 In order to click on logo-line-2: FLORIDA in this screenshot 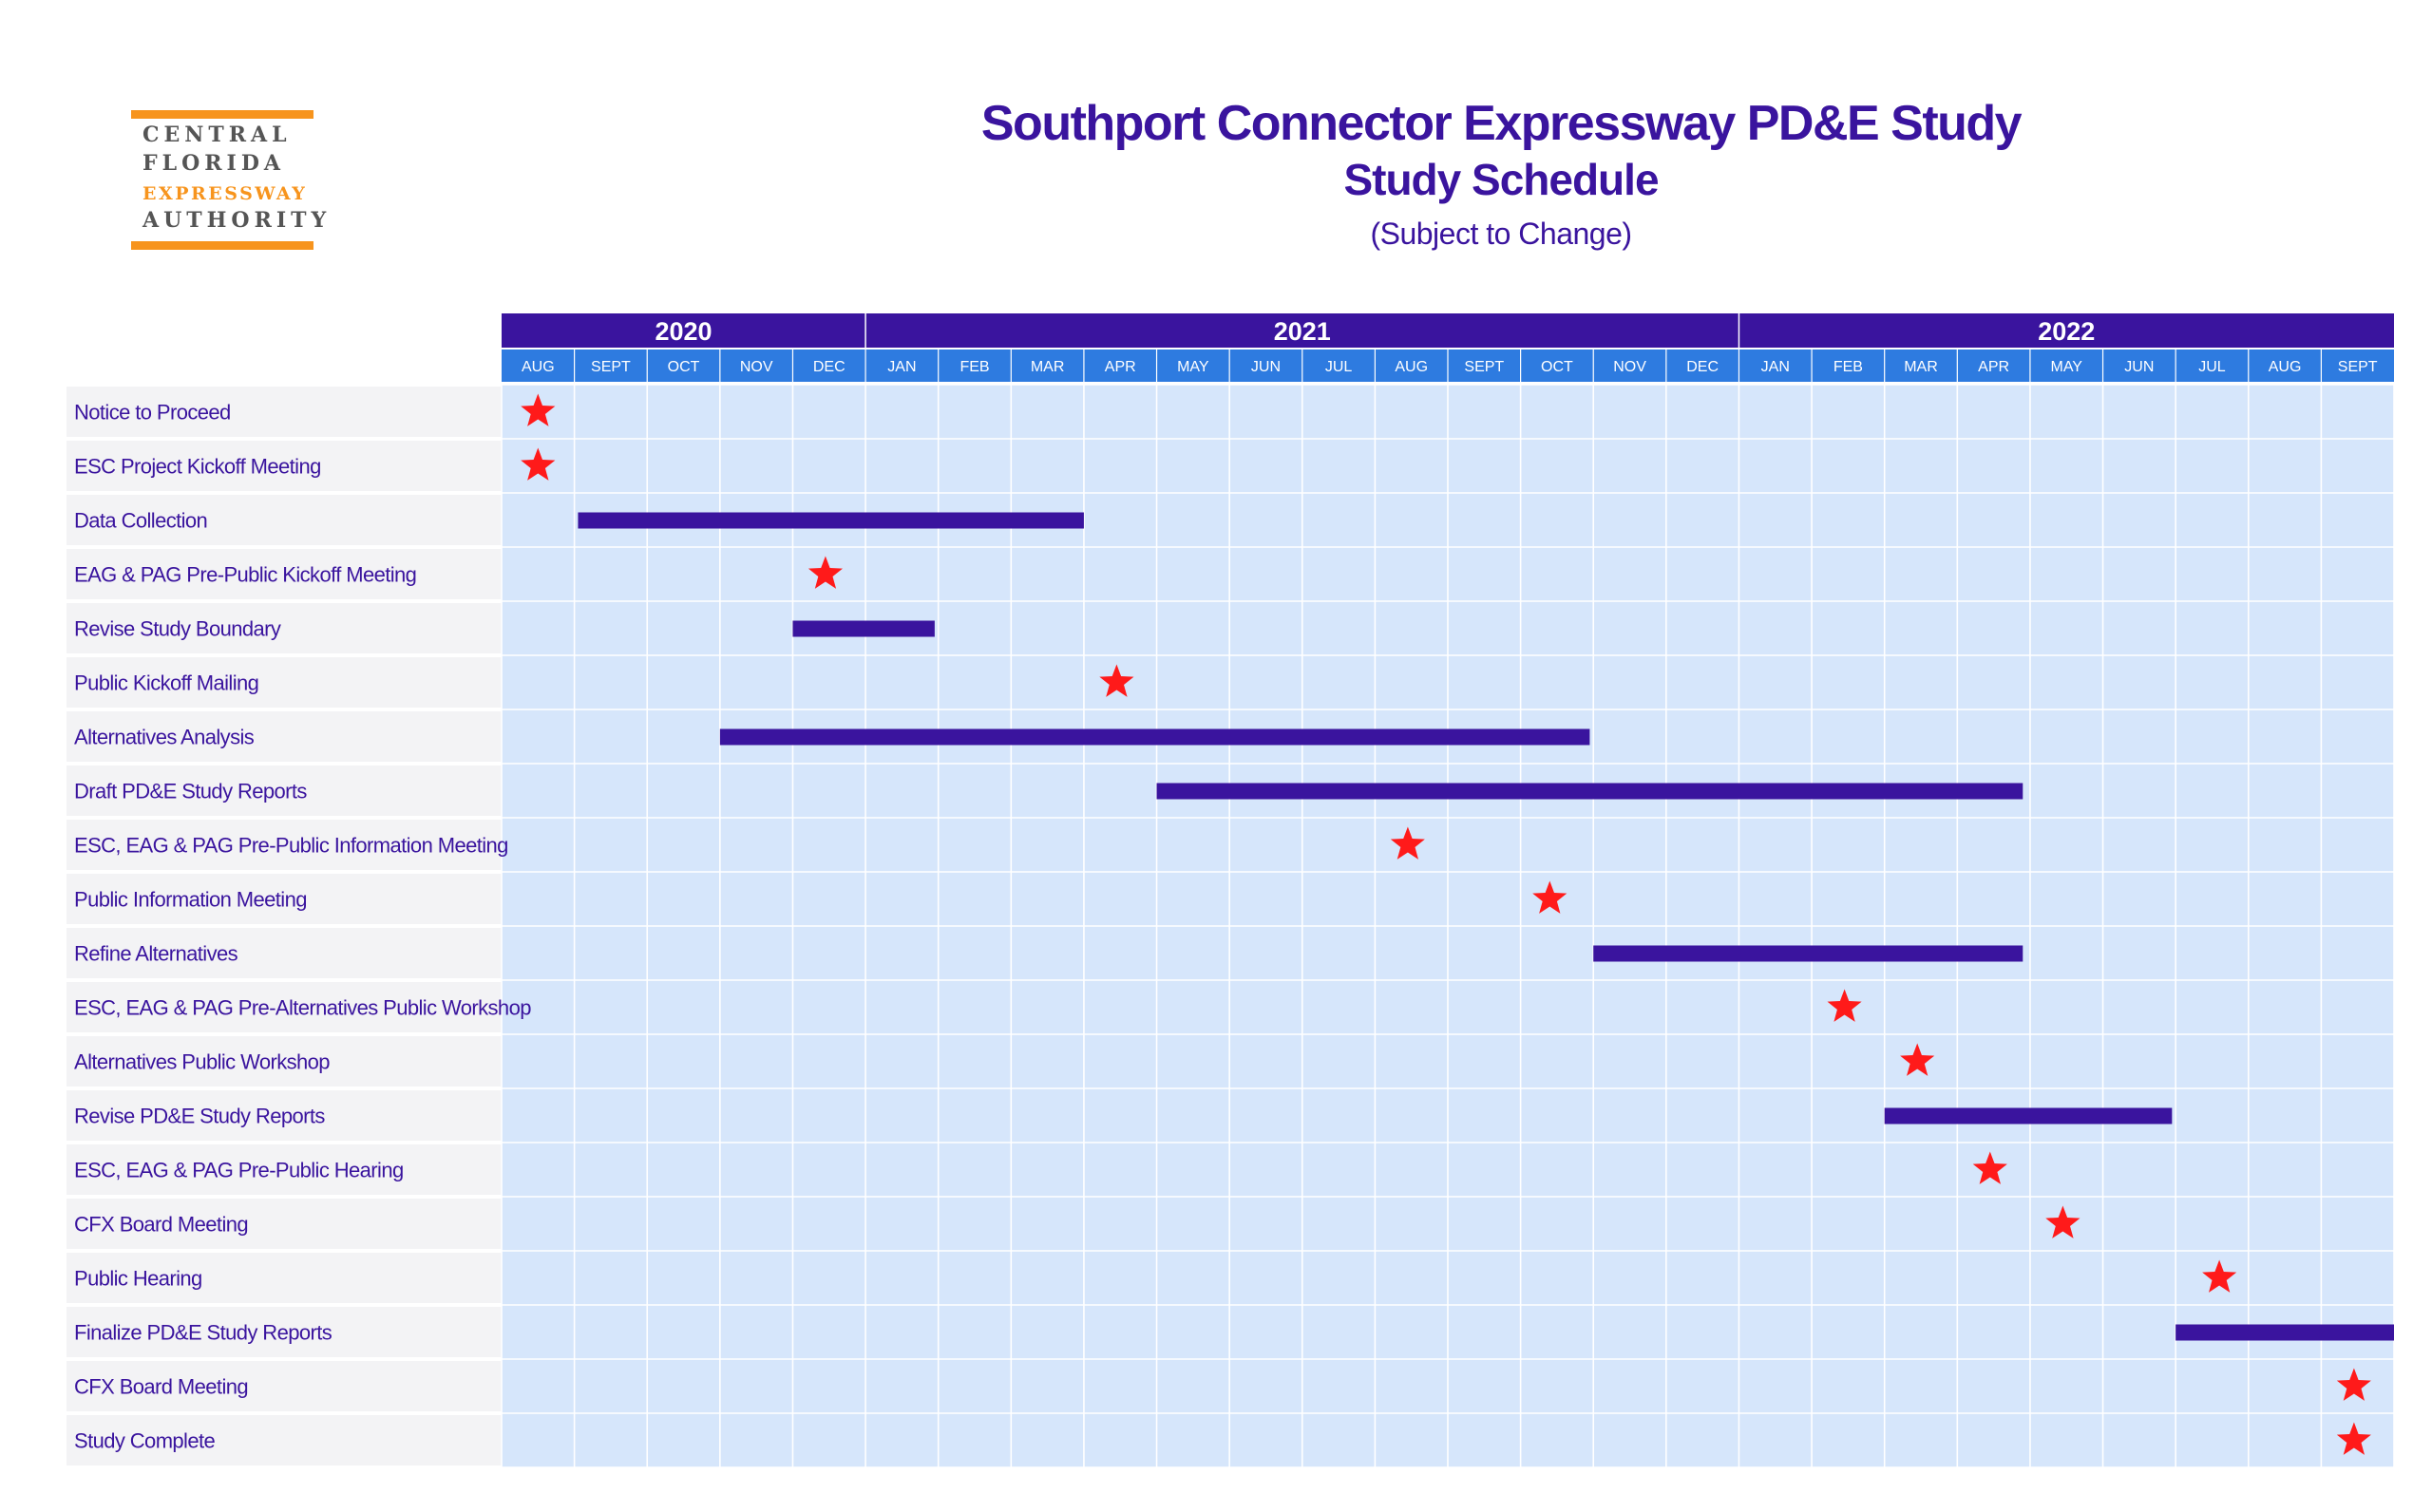, I will do `click(213, 164)`.